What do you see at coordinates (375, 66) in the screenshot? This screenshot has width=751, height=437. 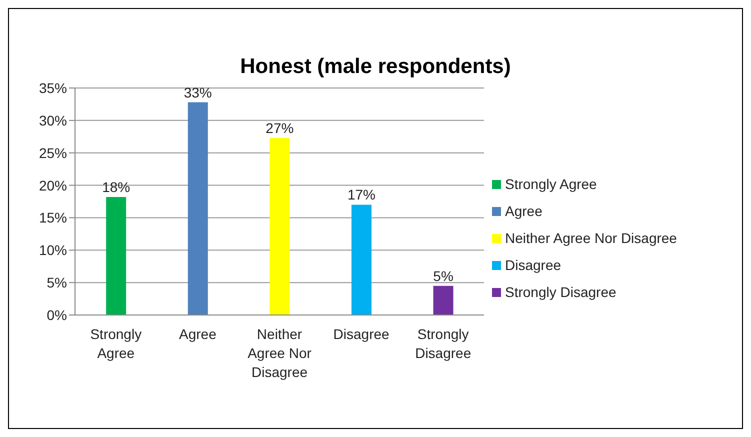 I see `chart-title: Honest (male respondents)` at bounding box center [375, 66].